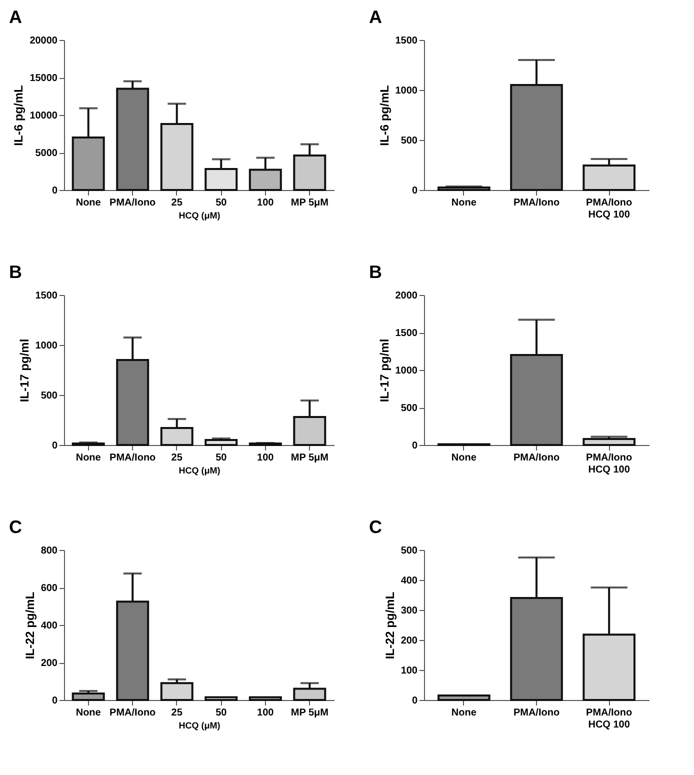  I want to click on y-tick-label: 100, so click(409, 671).